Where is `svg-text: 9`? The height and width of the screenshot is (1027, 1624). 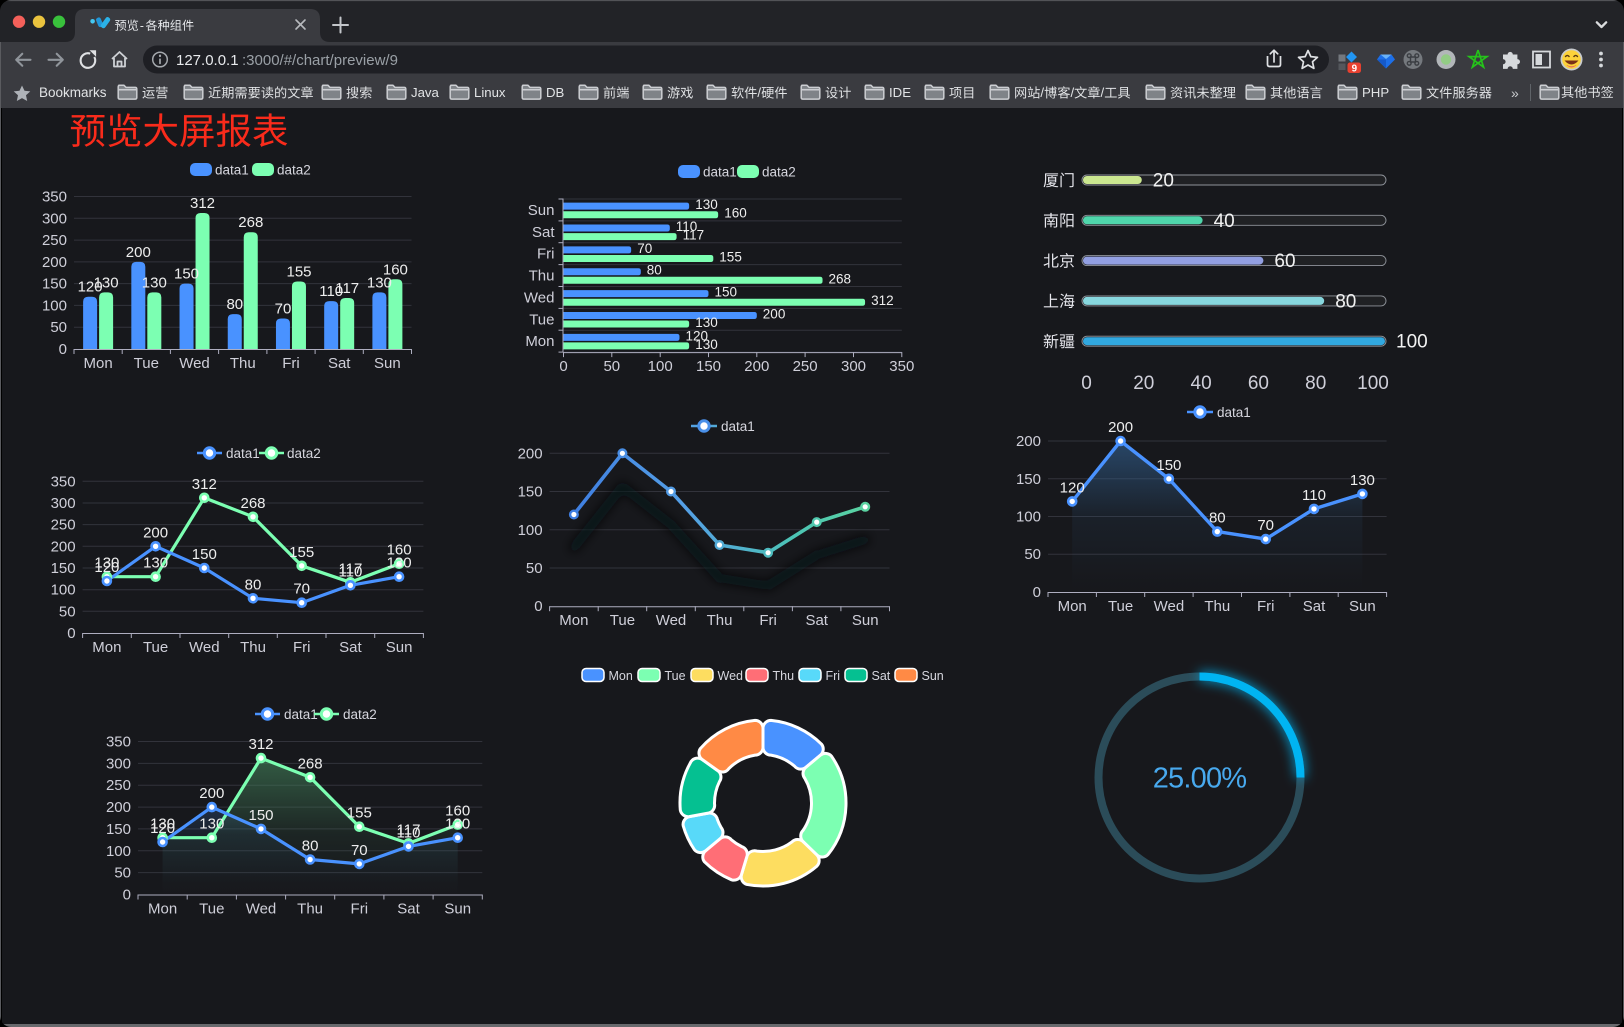 svg-text: 9 is located at coordinates (1355, 68).